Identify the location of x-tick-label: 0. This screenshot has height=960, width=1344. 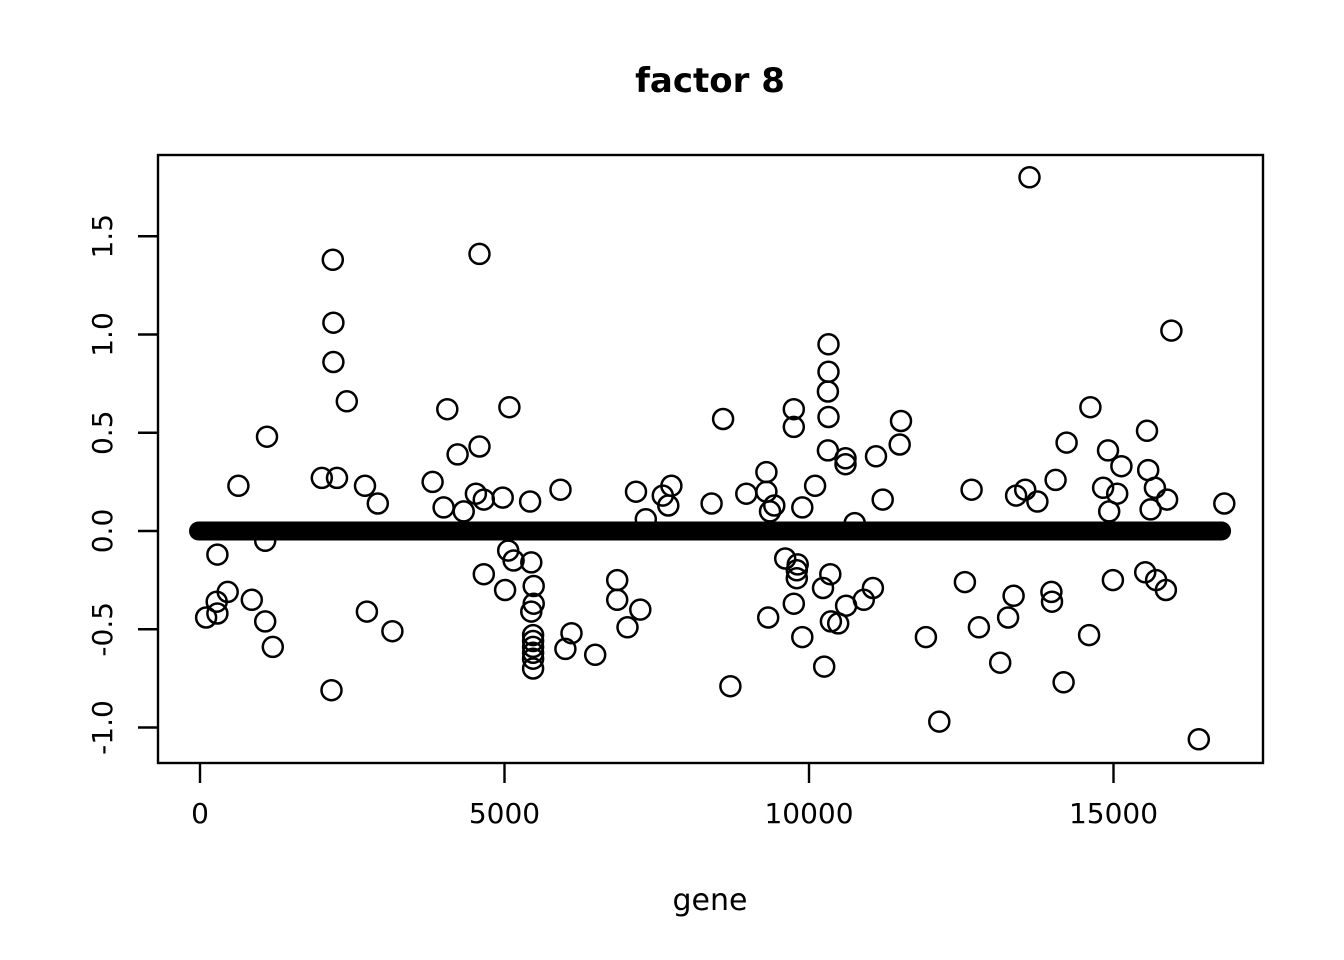
(200, 813).